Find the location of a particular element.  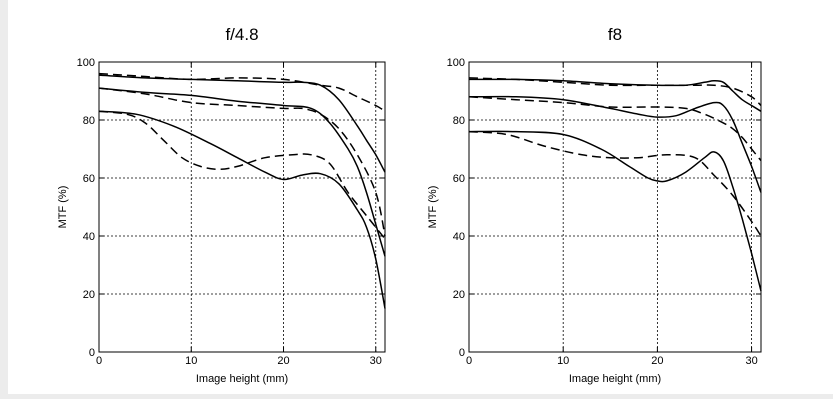

chart-2-y-tick-label: 80 is located at coordinates (459, 121).